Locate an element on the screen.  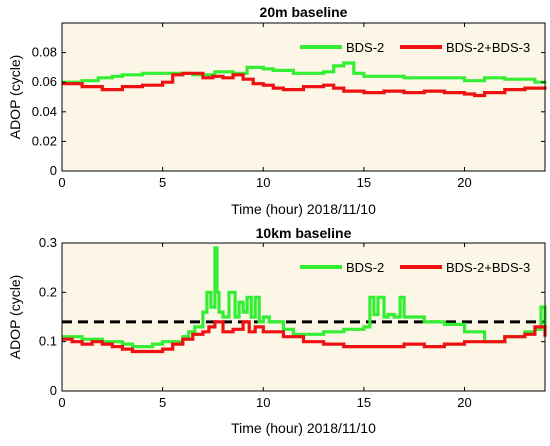
y-tick-label: 0.02 is located at coordinates (44, 140).